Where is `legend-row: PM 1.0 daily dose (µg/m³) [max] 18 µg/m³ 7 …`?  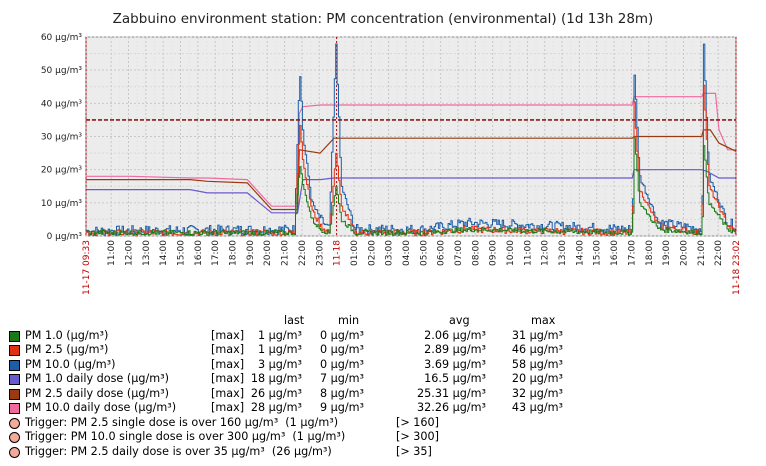
legend-row: PM 1.0 daily dose (µg/m³) [max] 18 µg/m³ 7 … is located at coordinates (378, 379).